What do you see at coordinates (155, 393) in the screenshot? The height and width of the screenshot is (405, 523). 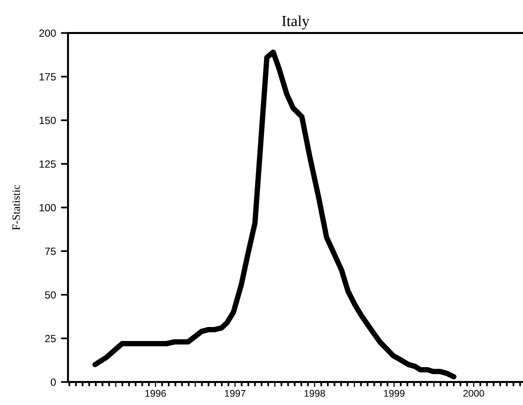 I see `x-tick-label: 1996` at bounding box center [155, 393].